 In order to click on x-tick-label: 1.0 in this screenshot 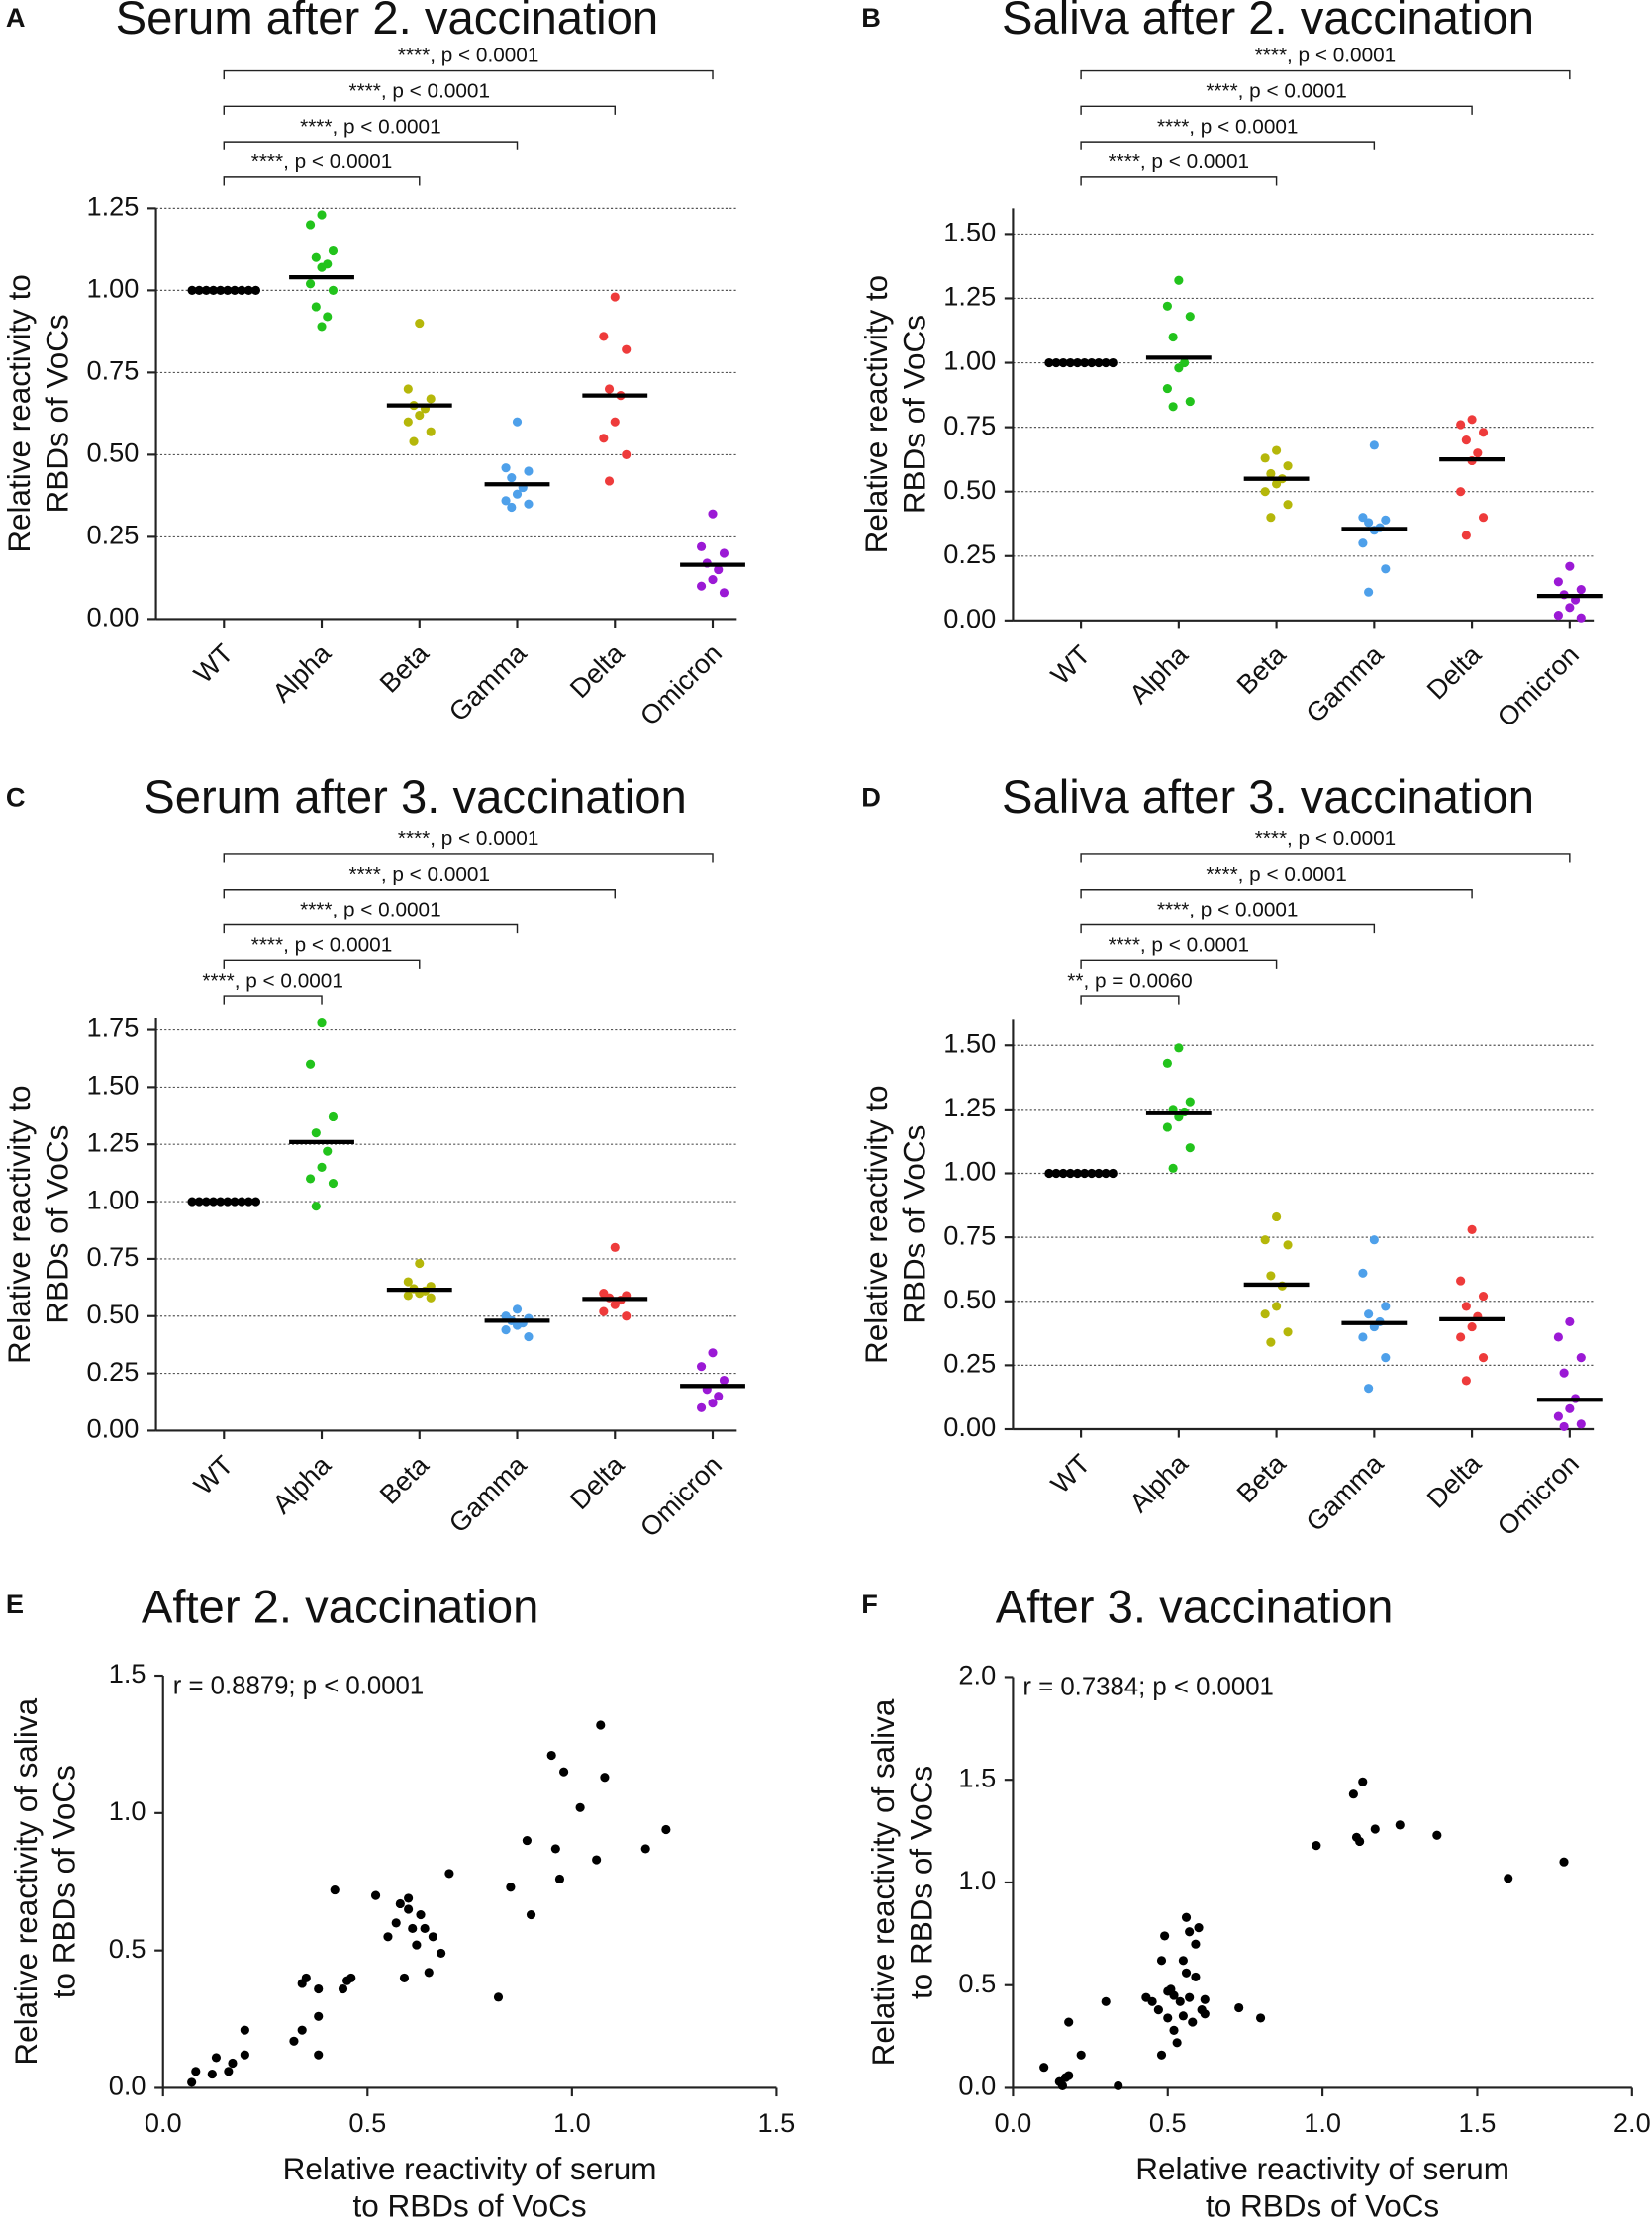, I will do `click(572, 2122)`.